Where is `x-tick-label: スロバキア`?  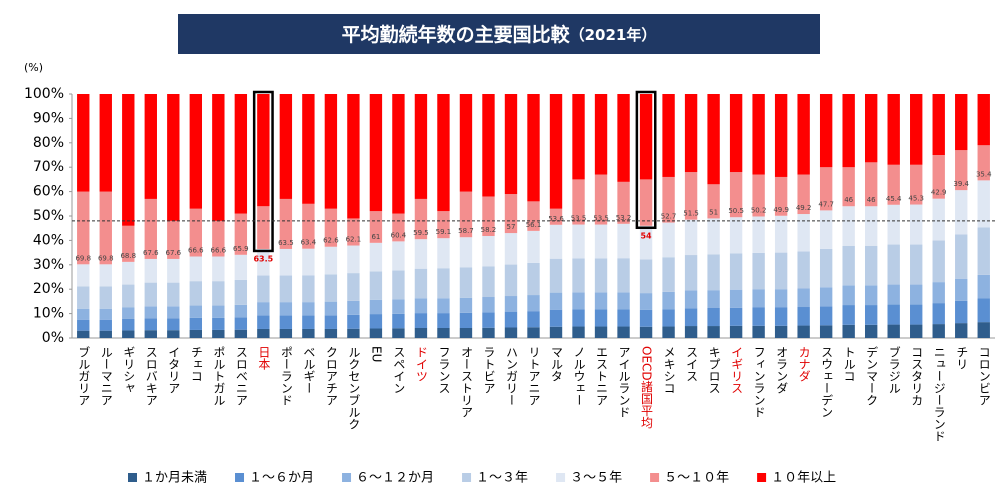 x-tick-label: スロバキア is located at coordinates (151, 376).